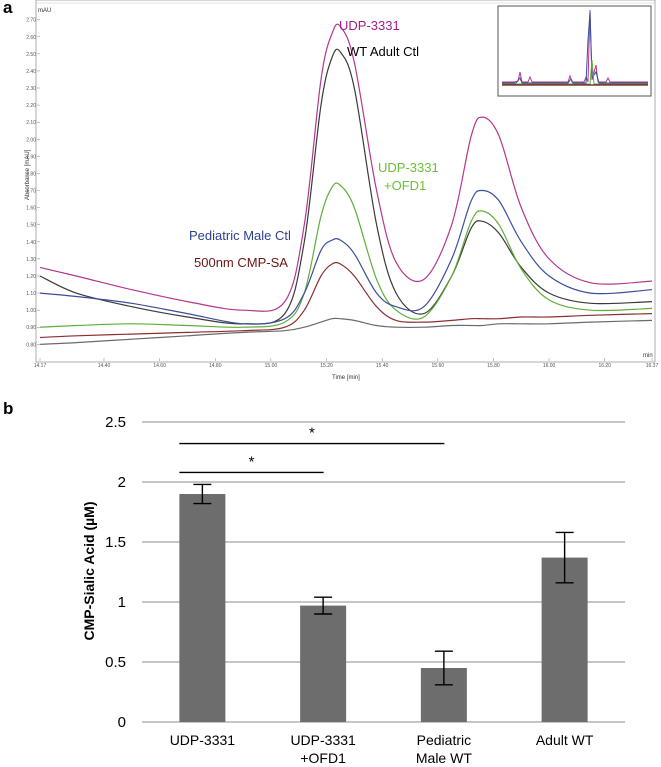 Image resolution: width=661 pixels, height=767 pixels. What do you see at coordinates (31, 328) in the screenshot?
I see `y-tick-label: 0.90` at bounding box center [31, 328].